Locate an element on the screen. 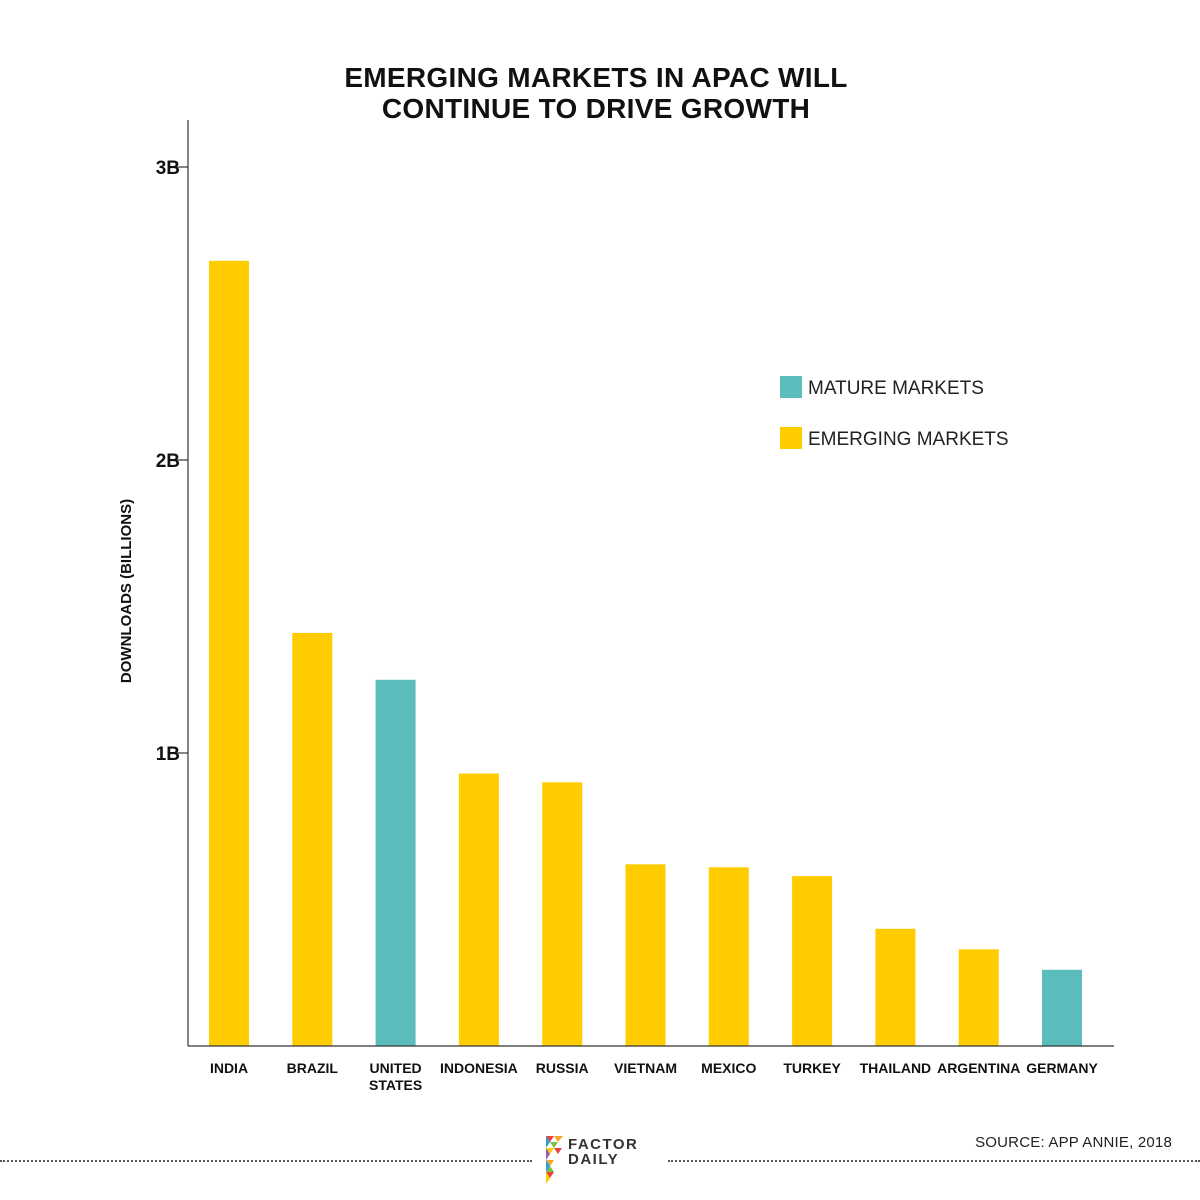 The width and height of the screenshot is (1200, 1200). bar-indonesia is located at coordinates (478, 909).